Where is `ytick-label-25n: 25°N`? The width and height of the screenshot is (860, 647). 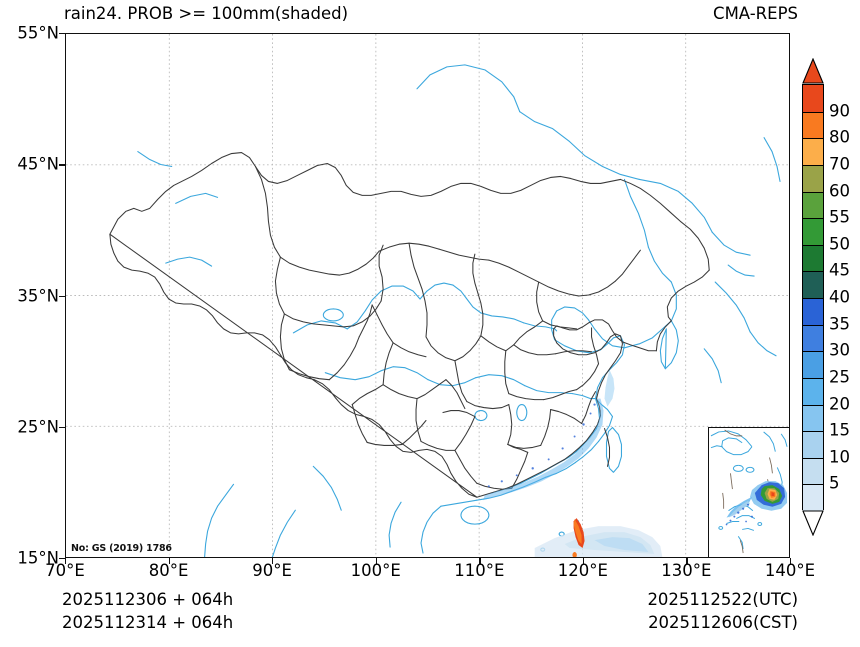 ytick-label-25n: 25°N is located at coordinates (38, 427).